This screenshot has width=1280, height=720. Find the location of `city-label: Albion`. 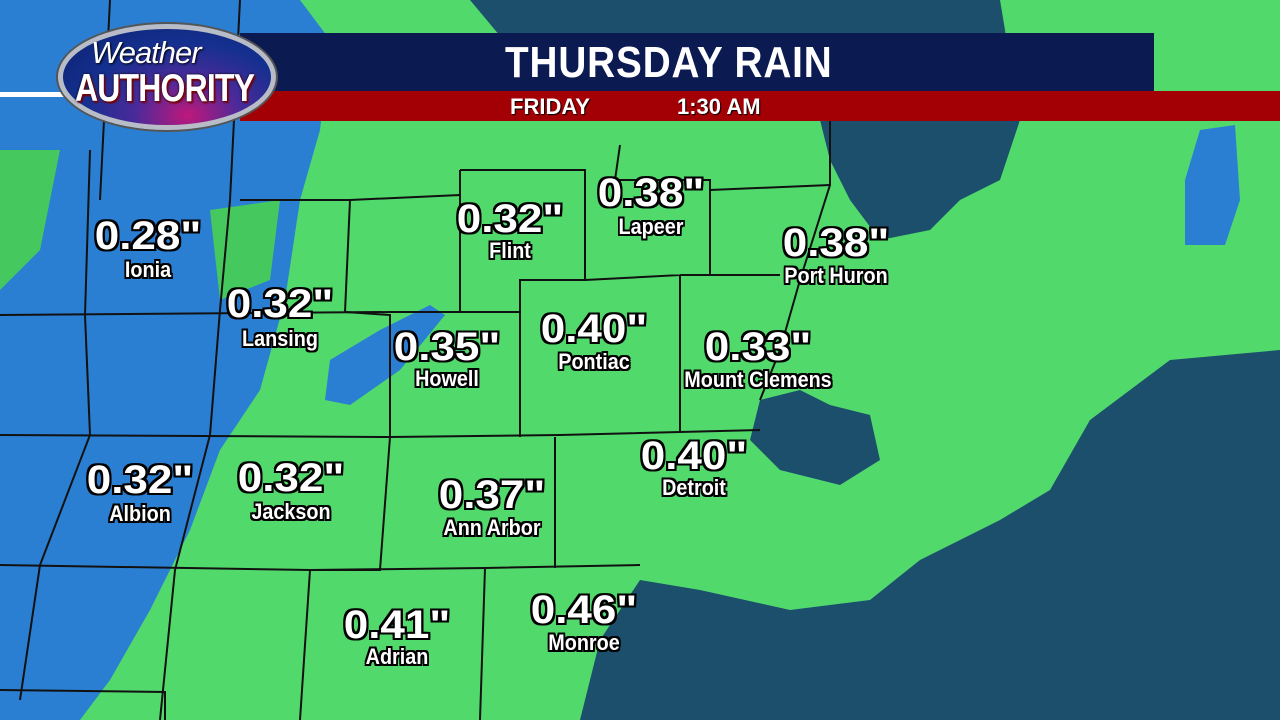

city-label: Albion is located at coordinates (140, 513).